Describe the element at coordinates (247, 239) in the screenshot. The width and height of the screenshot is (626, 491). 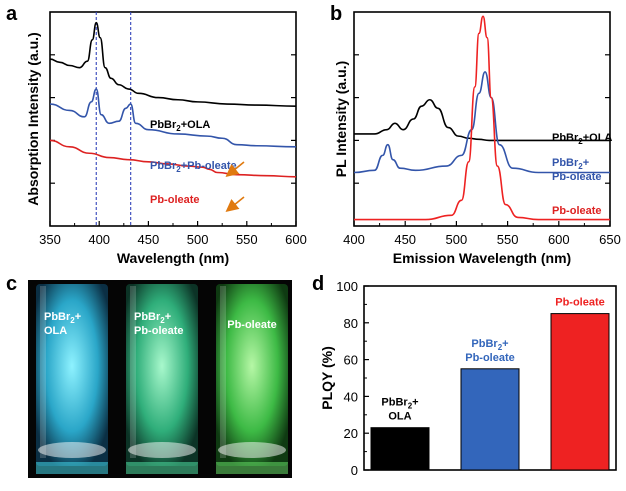
I see `x-tick-label-a: 550` at that location.